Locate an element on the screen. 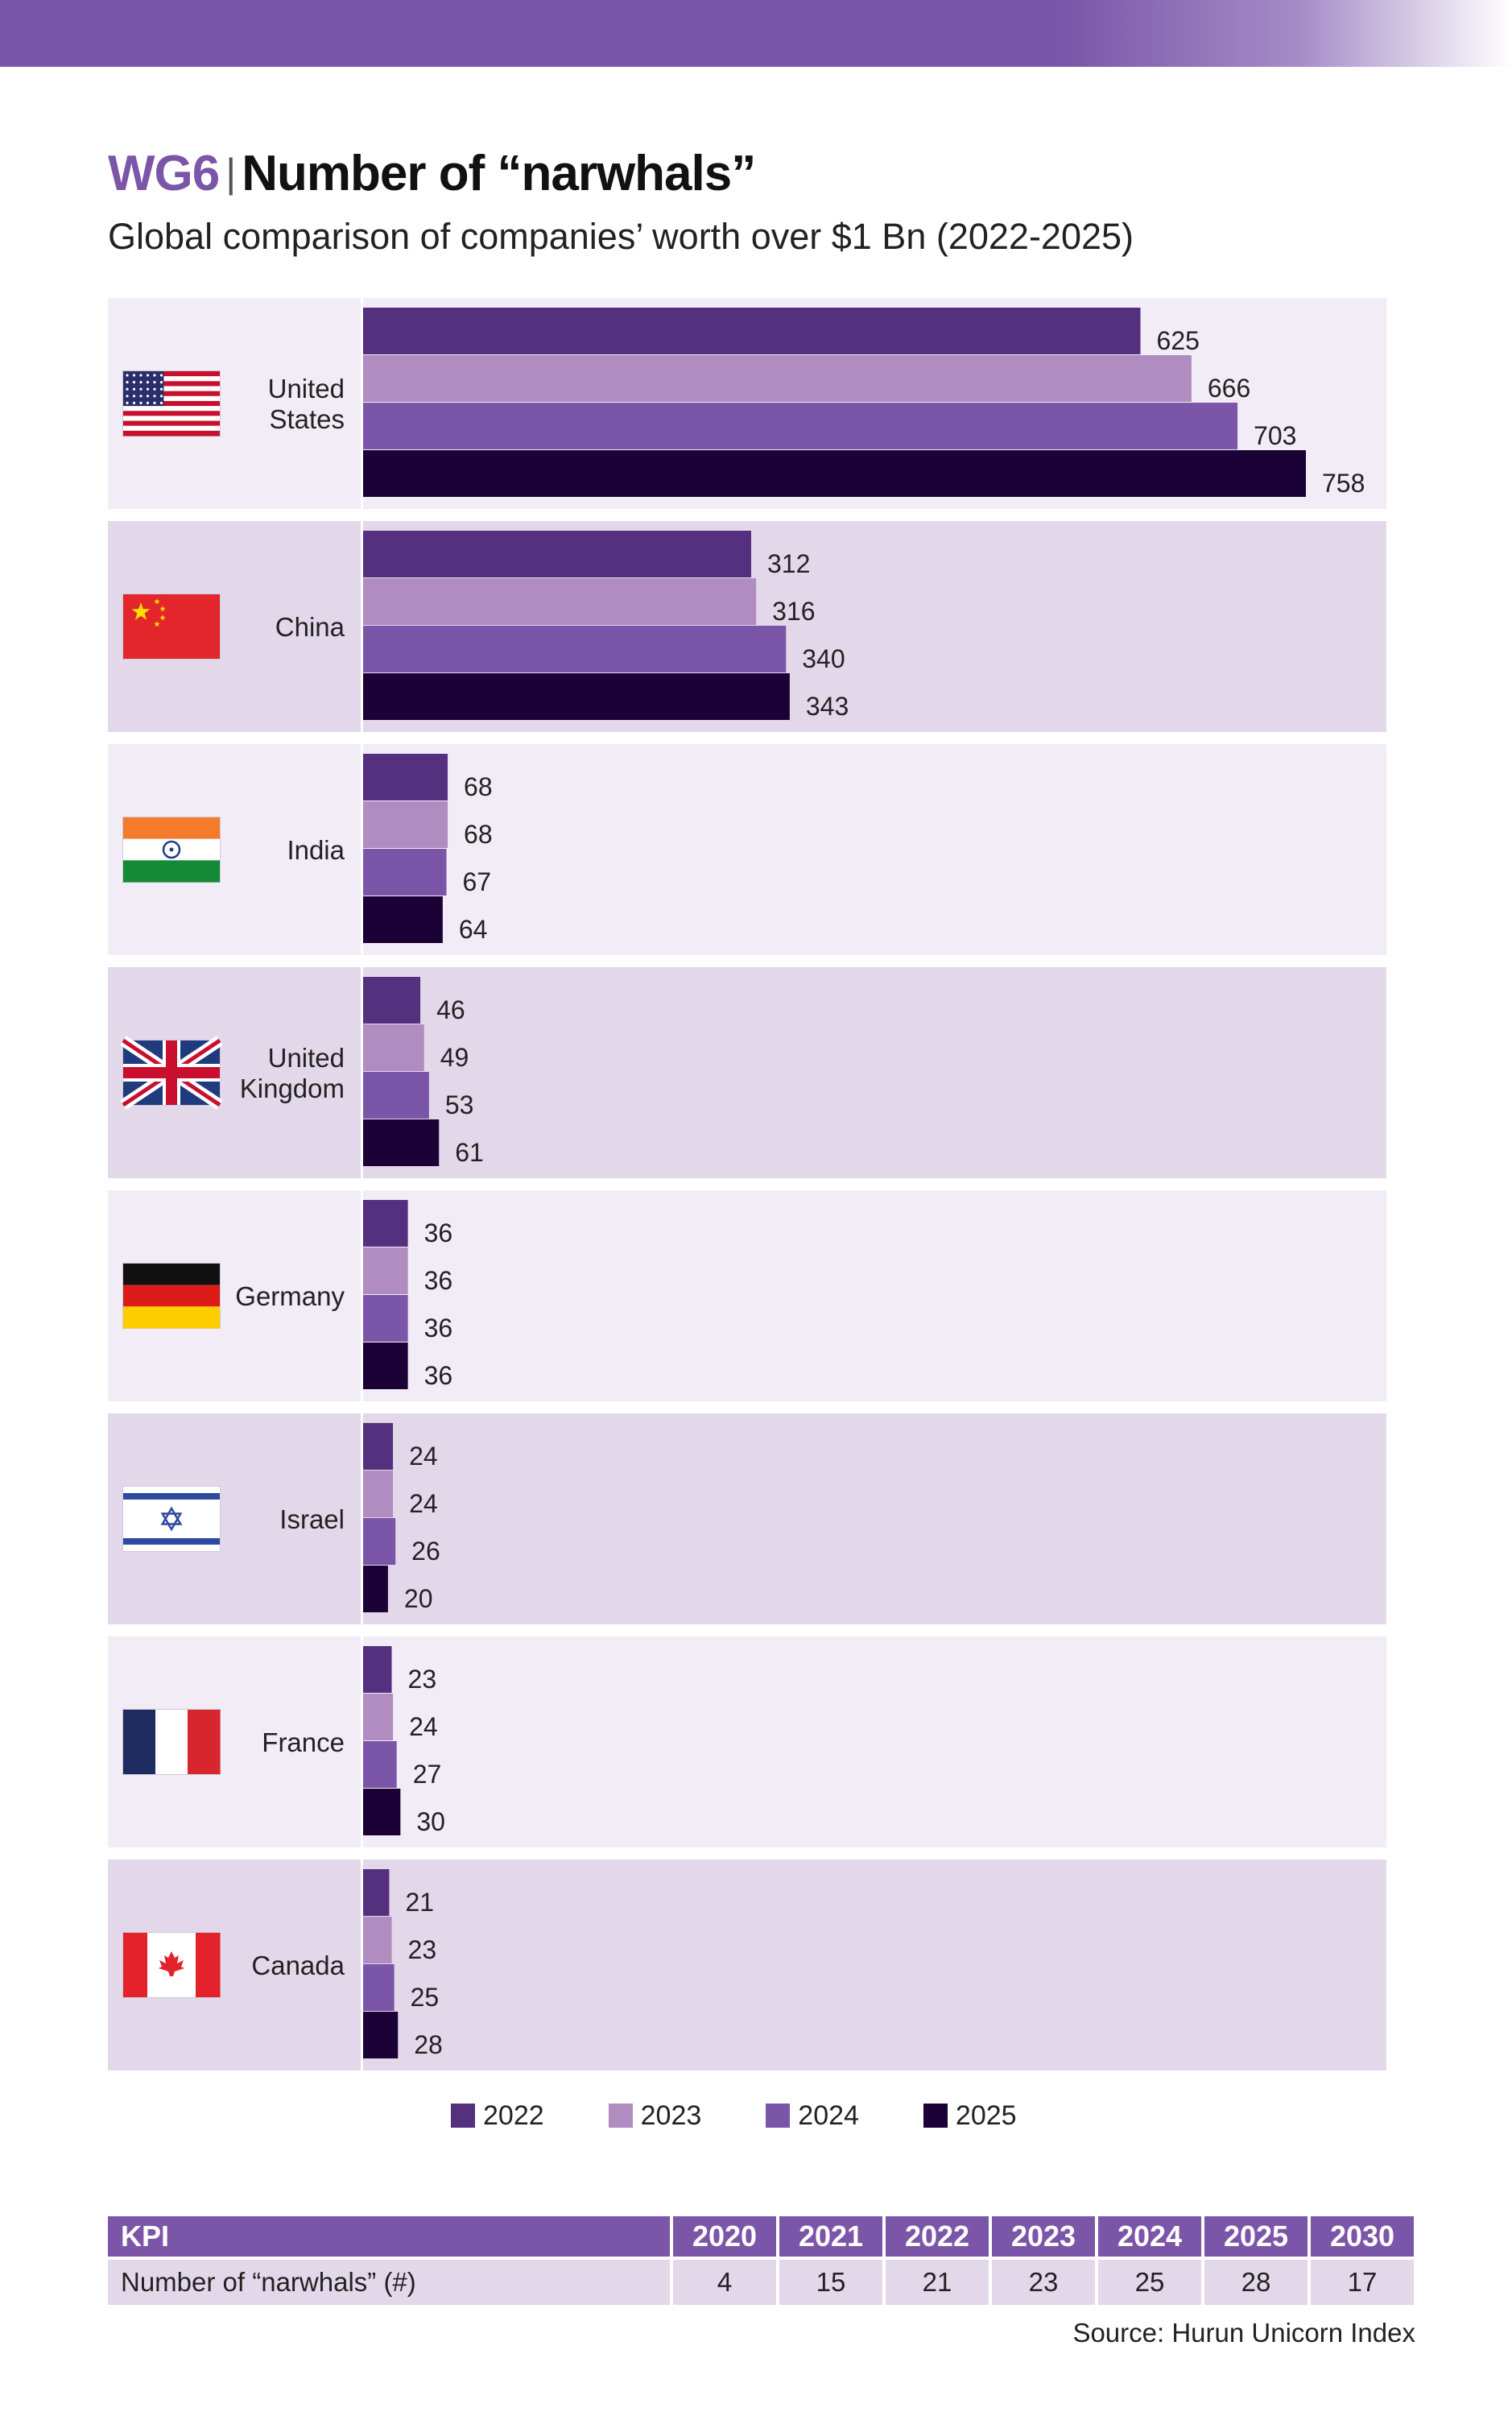 The height and width of the screenshot is (2416, 1512). bar-band-canada is located at coordinates (875, 1966).